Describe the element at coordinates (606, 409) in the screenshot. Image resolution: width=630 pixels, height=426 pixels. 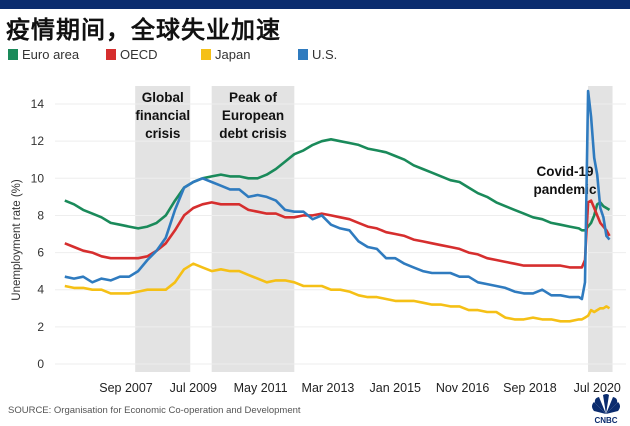
I see `cnbc-peacock-logo: CNBC` at that location.